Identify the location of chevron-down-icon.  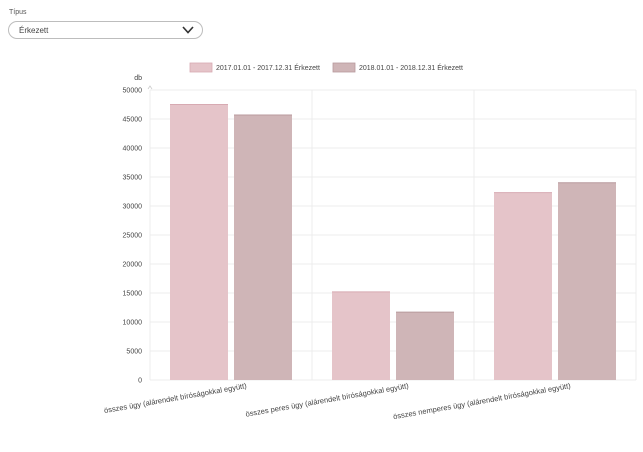
(188, 30).